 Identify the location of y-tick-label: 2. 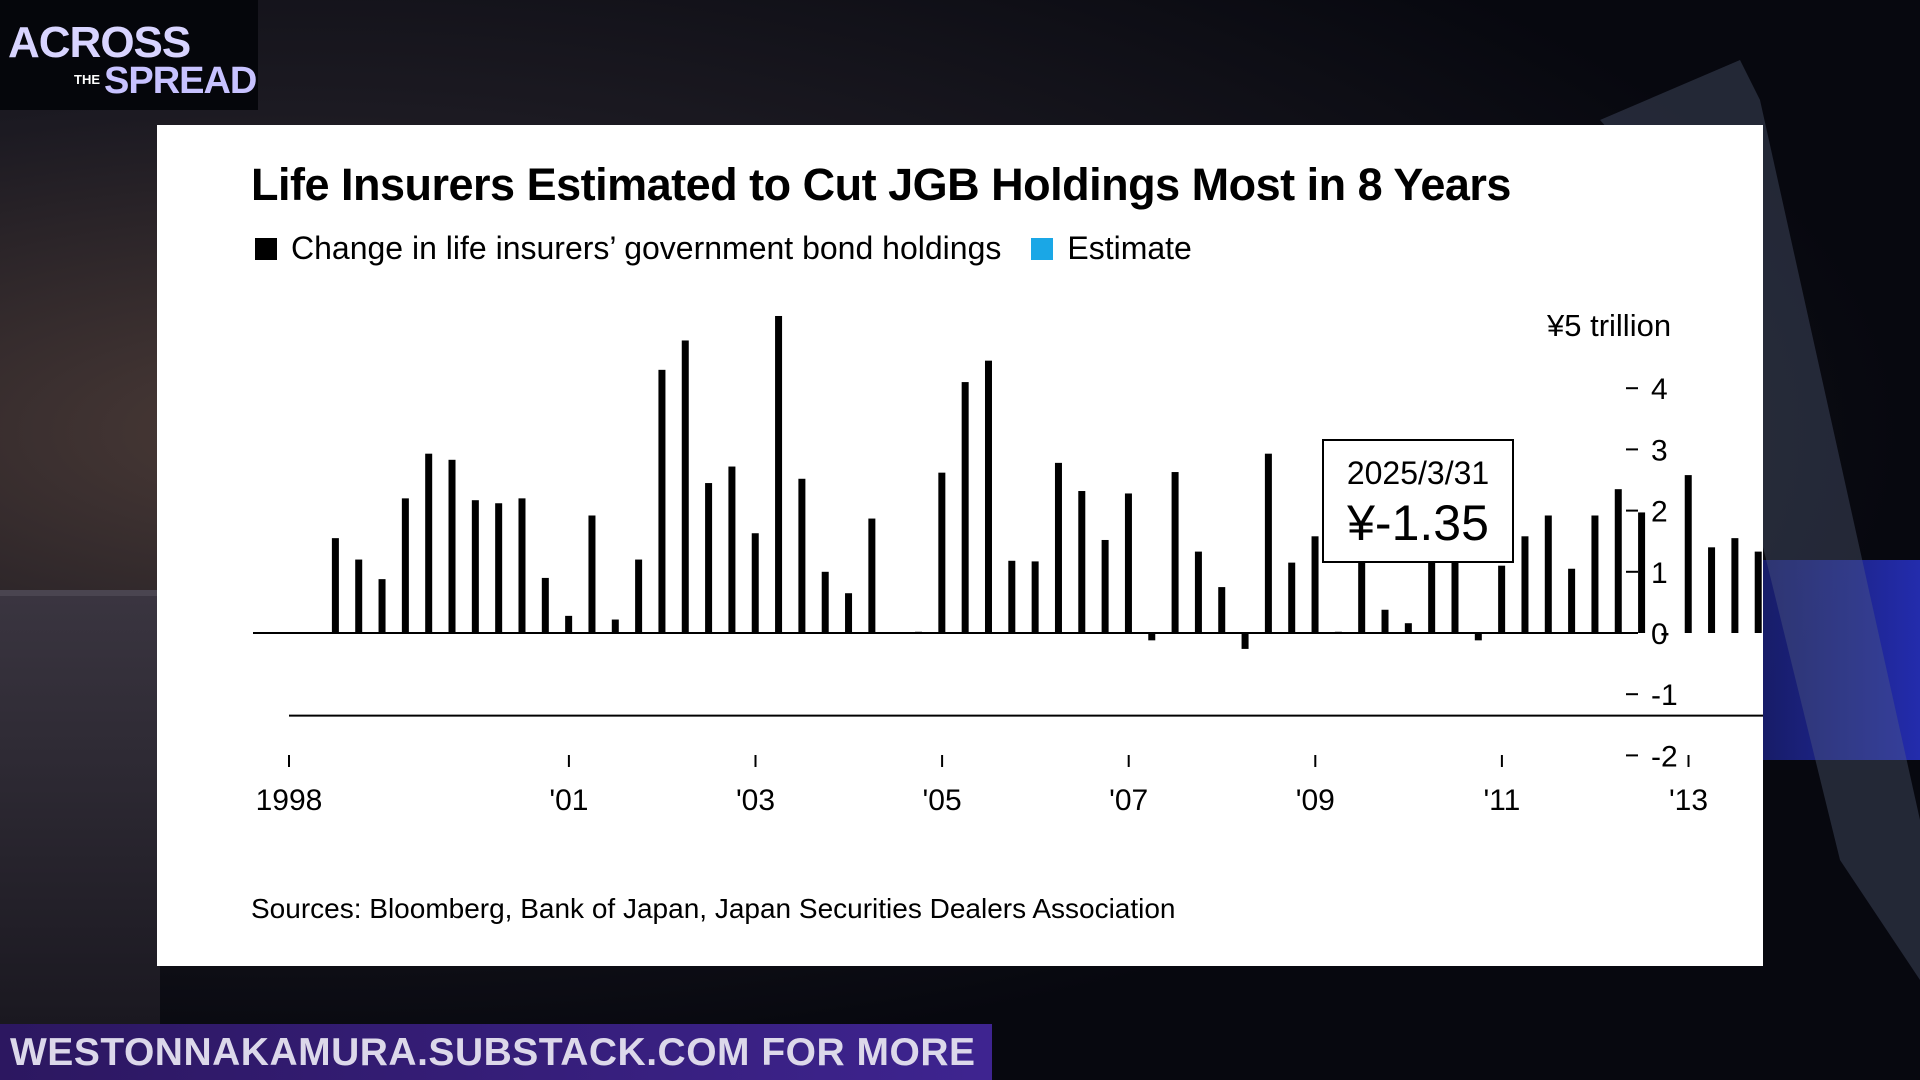
(1659, 512).